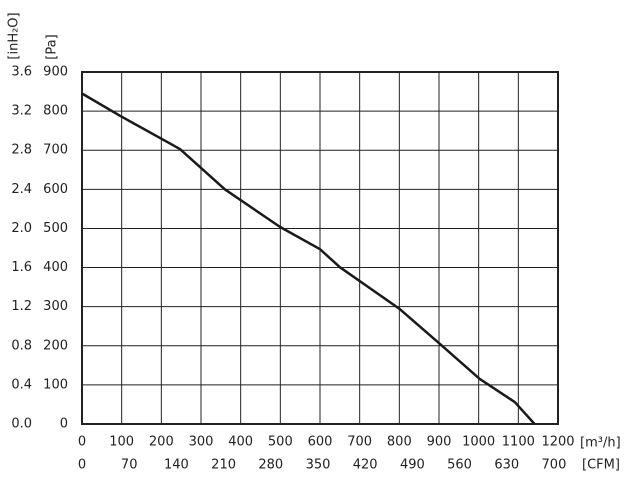  Describe the element at coordinates (439, 442) in the screenshot. I see `x-tick-label: 900` at that location.